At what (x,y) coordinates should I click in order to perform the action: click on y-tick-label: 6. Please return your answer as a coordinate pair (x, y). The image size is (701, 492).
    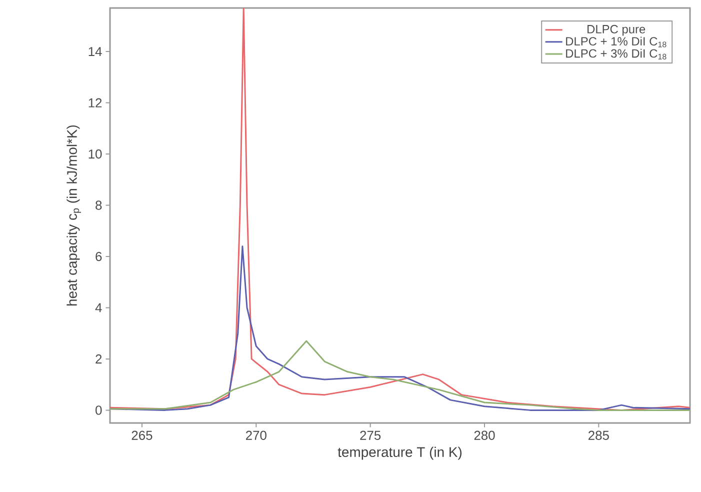
    Looking at the image, I should click on (99, 257).